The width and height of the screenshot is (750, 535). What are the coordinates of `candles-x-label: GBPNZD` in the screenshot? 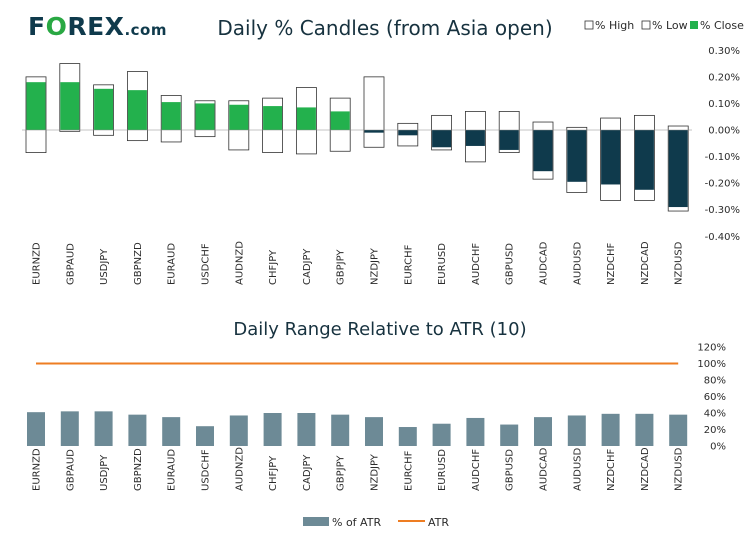 It's located at (138, 263).